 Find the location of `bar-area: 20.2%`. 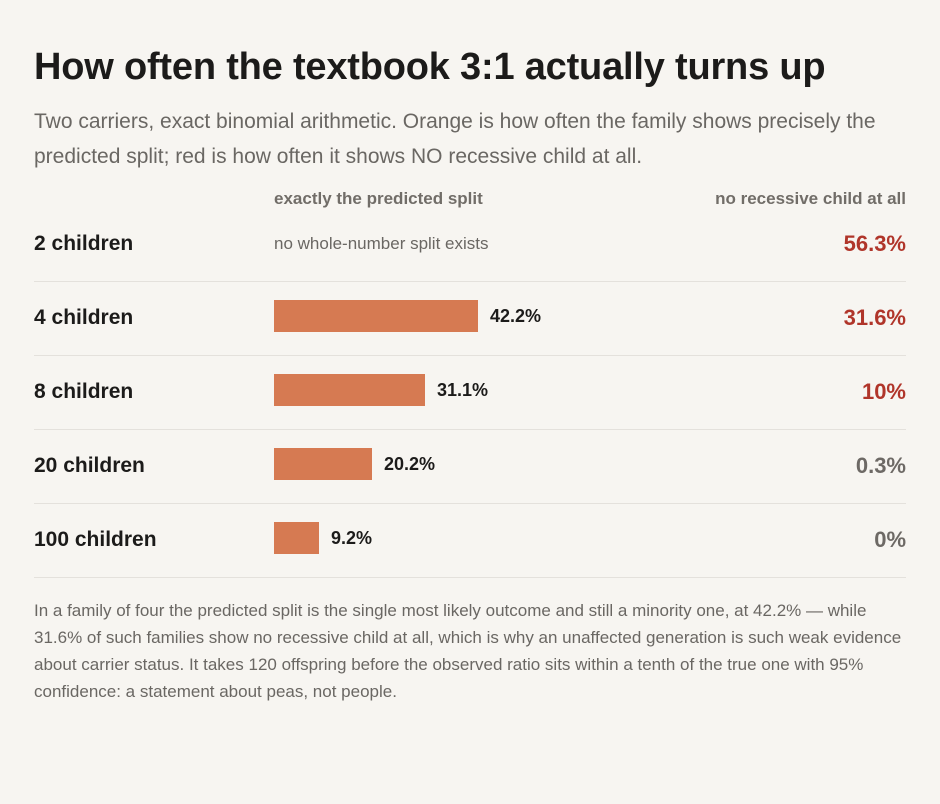

bar-area: 20.2% is located at coordinates (484, 464).